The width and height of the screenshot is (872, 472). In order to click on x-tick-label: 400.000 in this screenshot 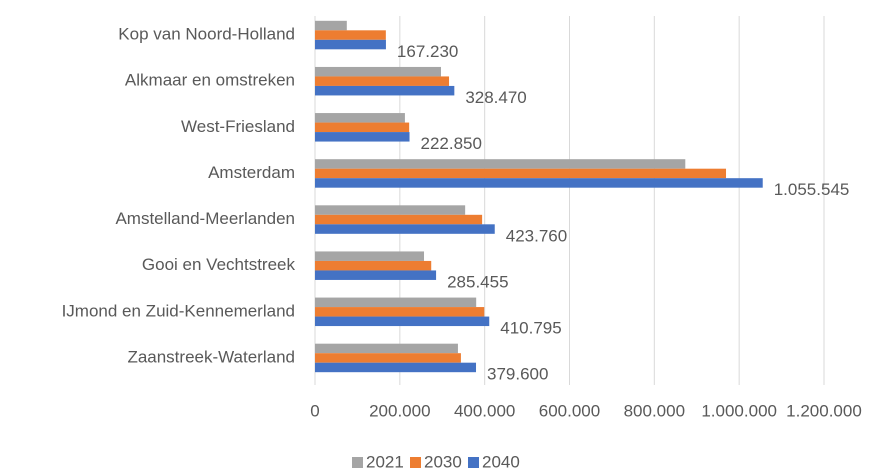, I will do `click(484, 410)`.